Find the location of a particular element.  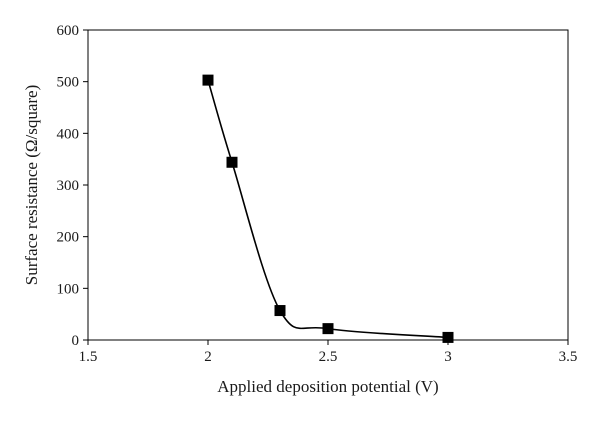

x-axis-ticks: 1.5 2 2.5 3 3.5 is located at coordinates (328, 352).